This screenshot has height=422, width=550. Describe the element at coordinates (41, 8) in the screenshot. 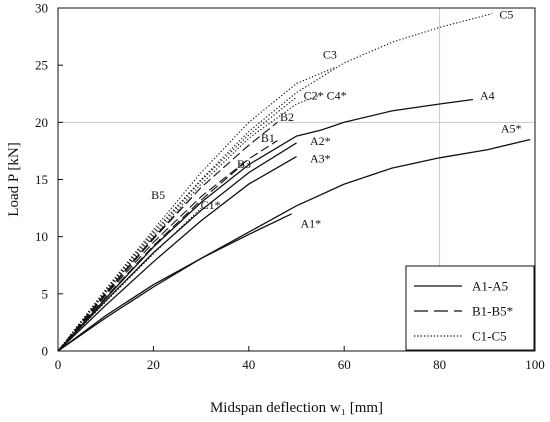

I see `y-tick-label: 30` at that location.